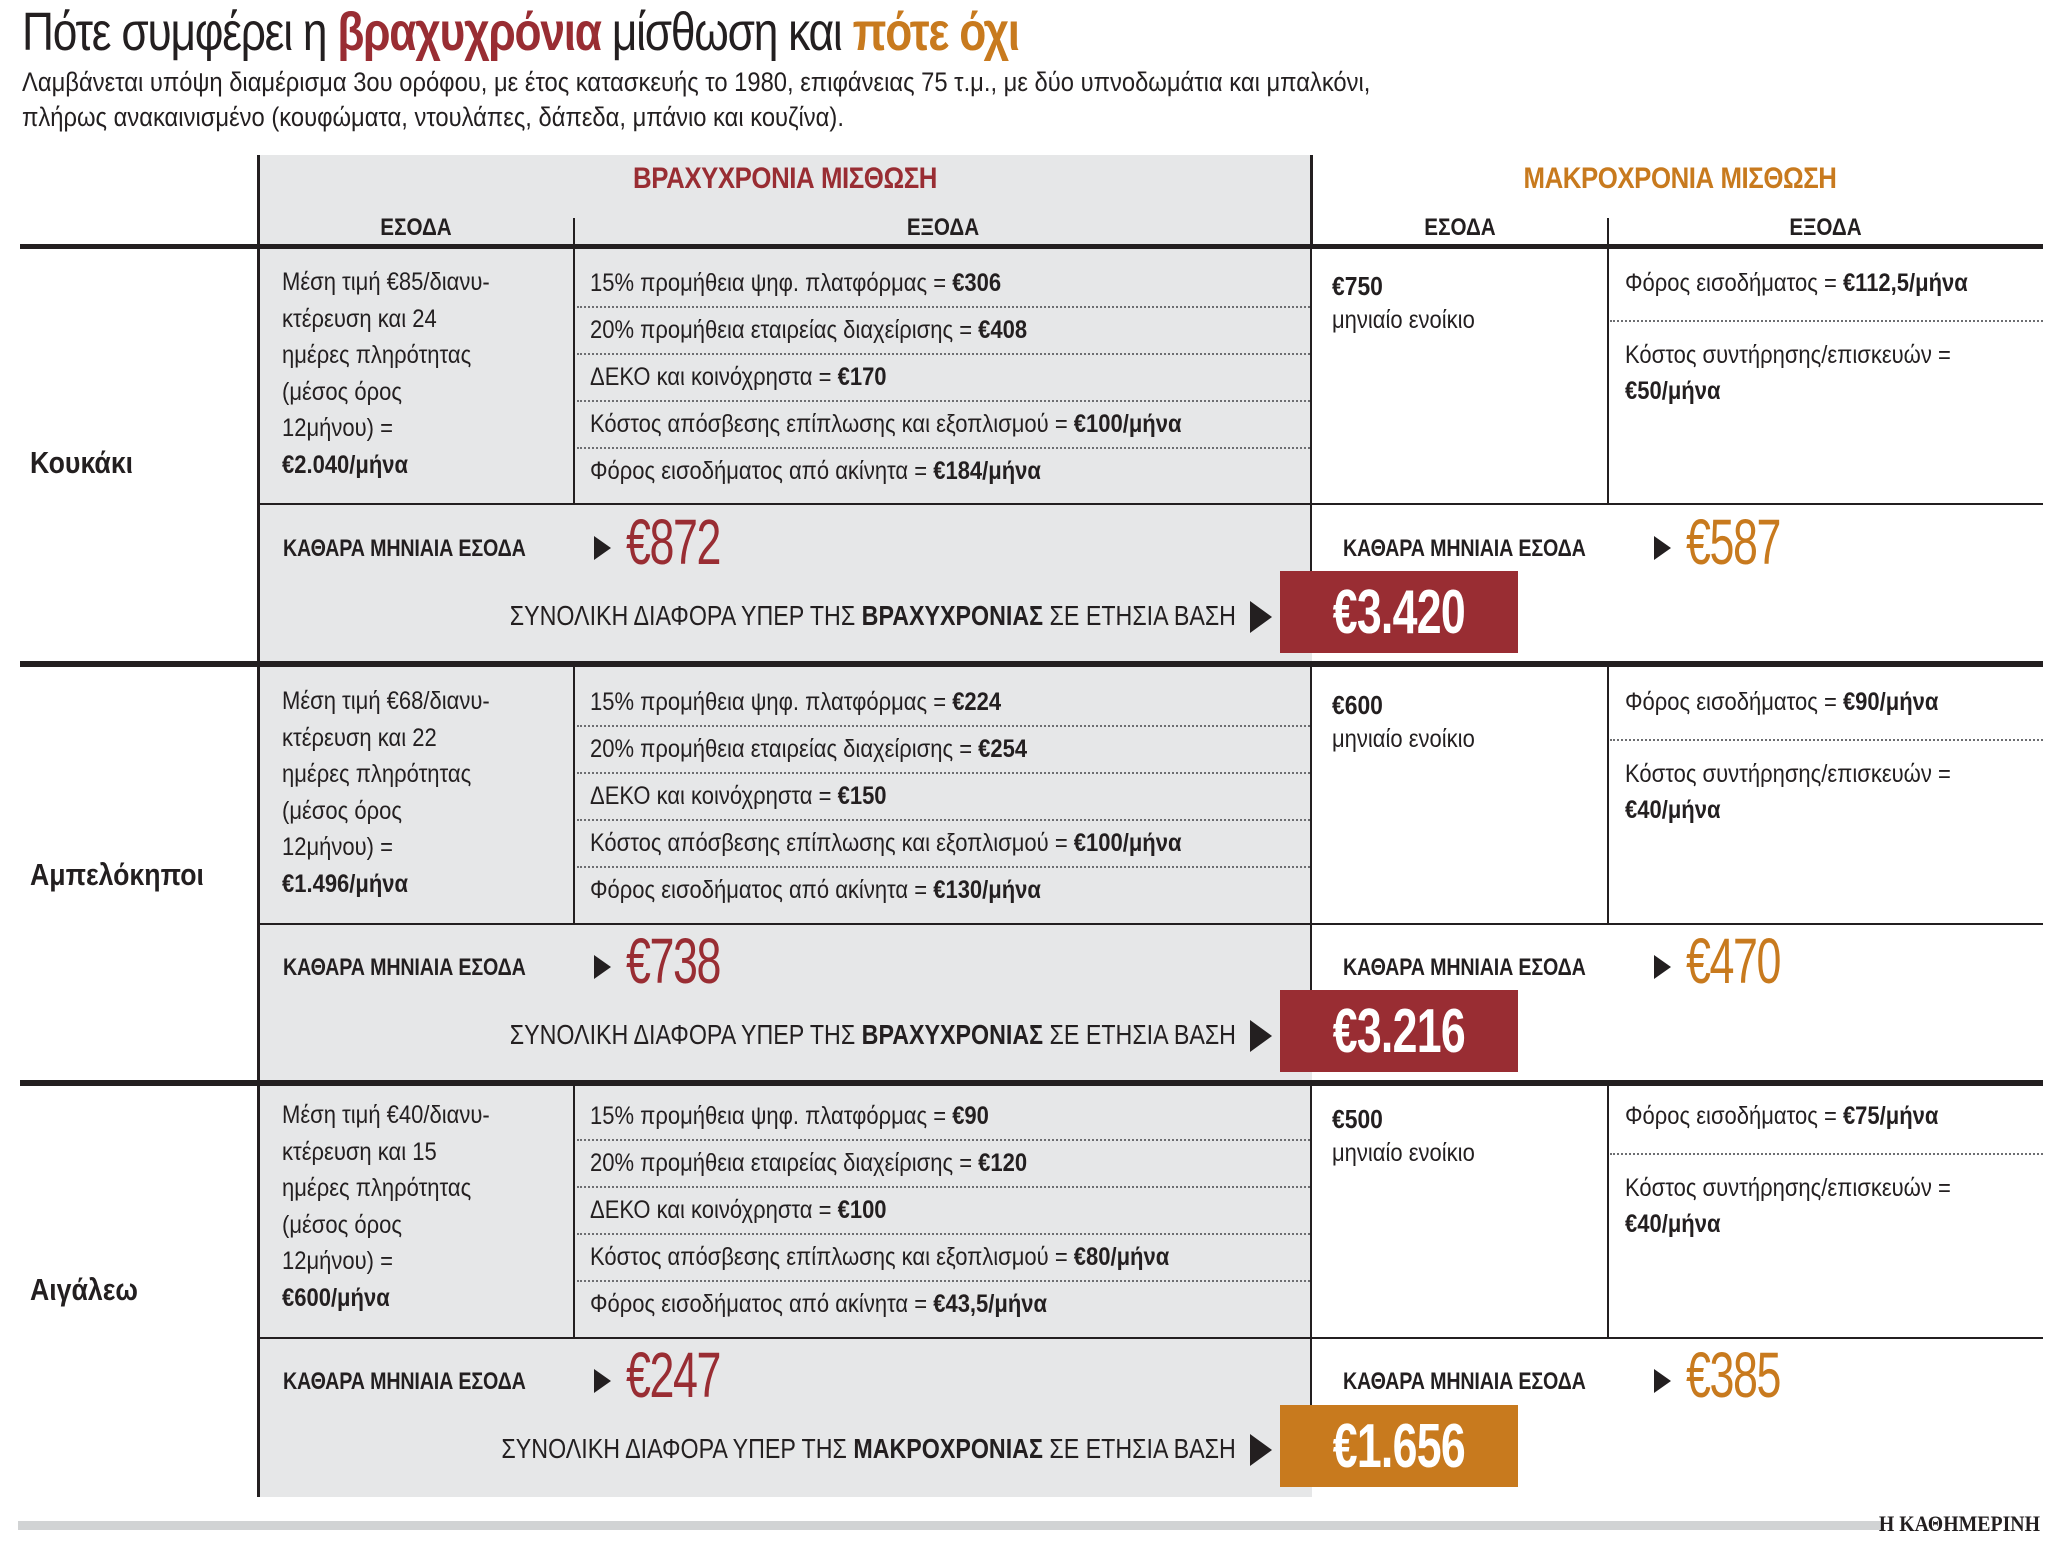 This screenshot has width=2048, height=1542. I want to click on long-term-heading: ΜΑΚΡΟΧΡΟΝΙΑ ΜΙΣΘΩΣΗ, so click(1680, 178).